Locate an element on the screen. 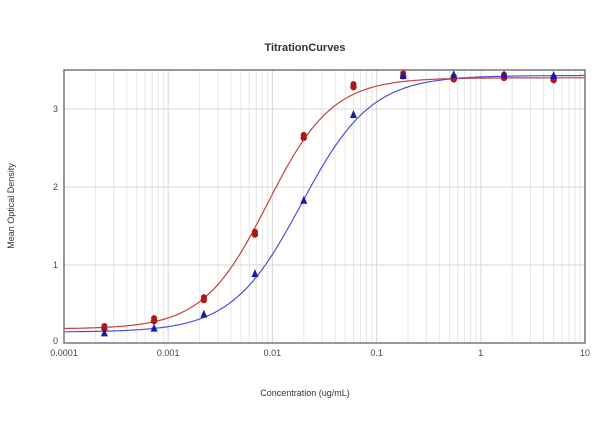  x-tick-label: 0.001 is located at coordinates (168, 353).